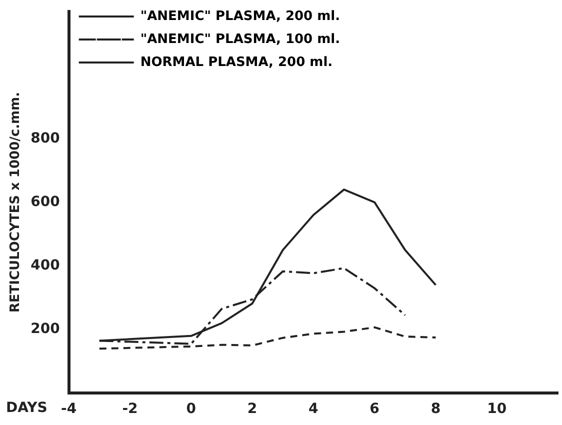  What do you see at coordinates (16, 202) in the screenshot?
I see `y-axis-title: RETICULOCYTES x 1000/c.mm.` at bounding box center [16, 202].